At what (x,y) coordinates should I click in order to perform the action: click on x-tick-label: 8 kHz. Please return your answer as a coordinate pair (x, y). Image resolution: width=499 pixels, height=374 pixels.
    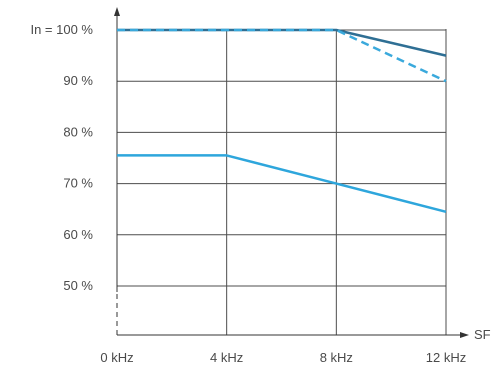
    Looking at the image, I should click on (336, 357).